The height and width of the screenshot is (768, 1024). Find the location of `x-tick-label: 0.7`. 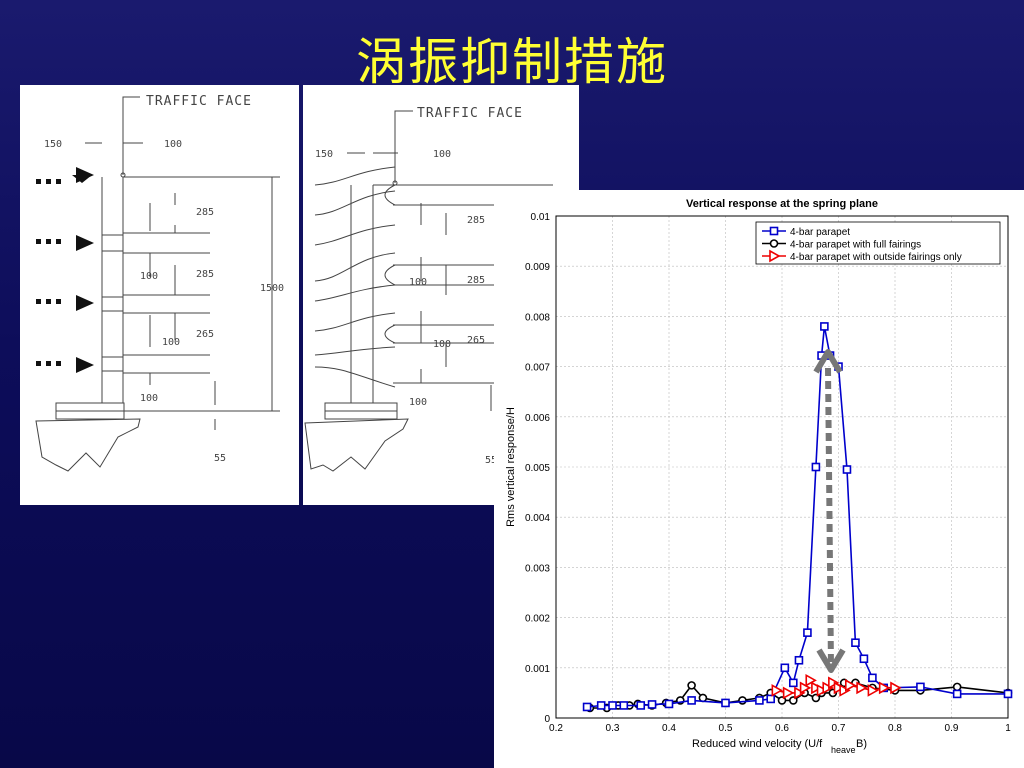

x-tick-label: 0.7 is located at coordinates (839, 728).